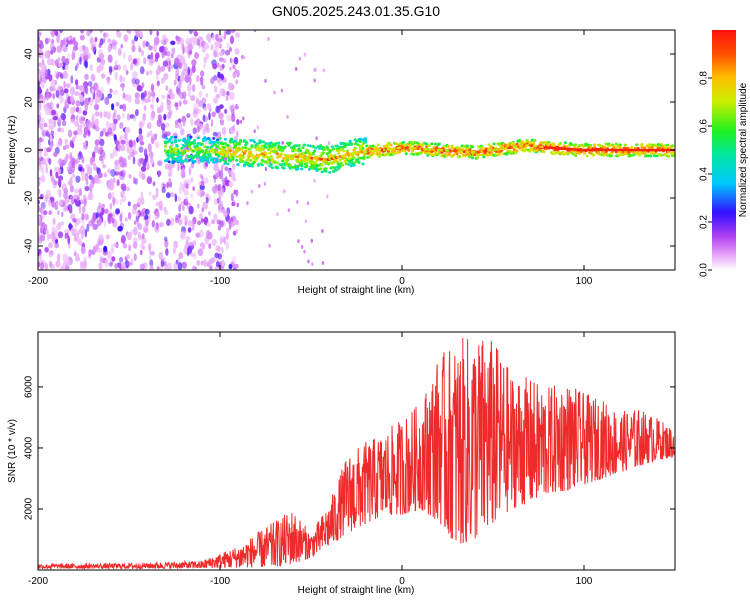  I want to click on x-tick-label: 0, so click(402, 281).